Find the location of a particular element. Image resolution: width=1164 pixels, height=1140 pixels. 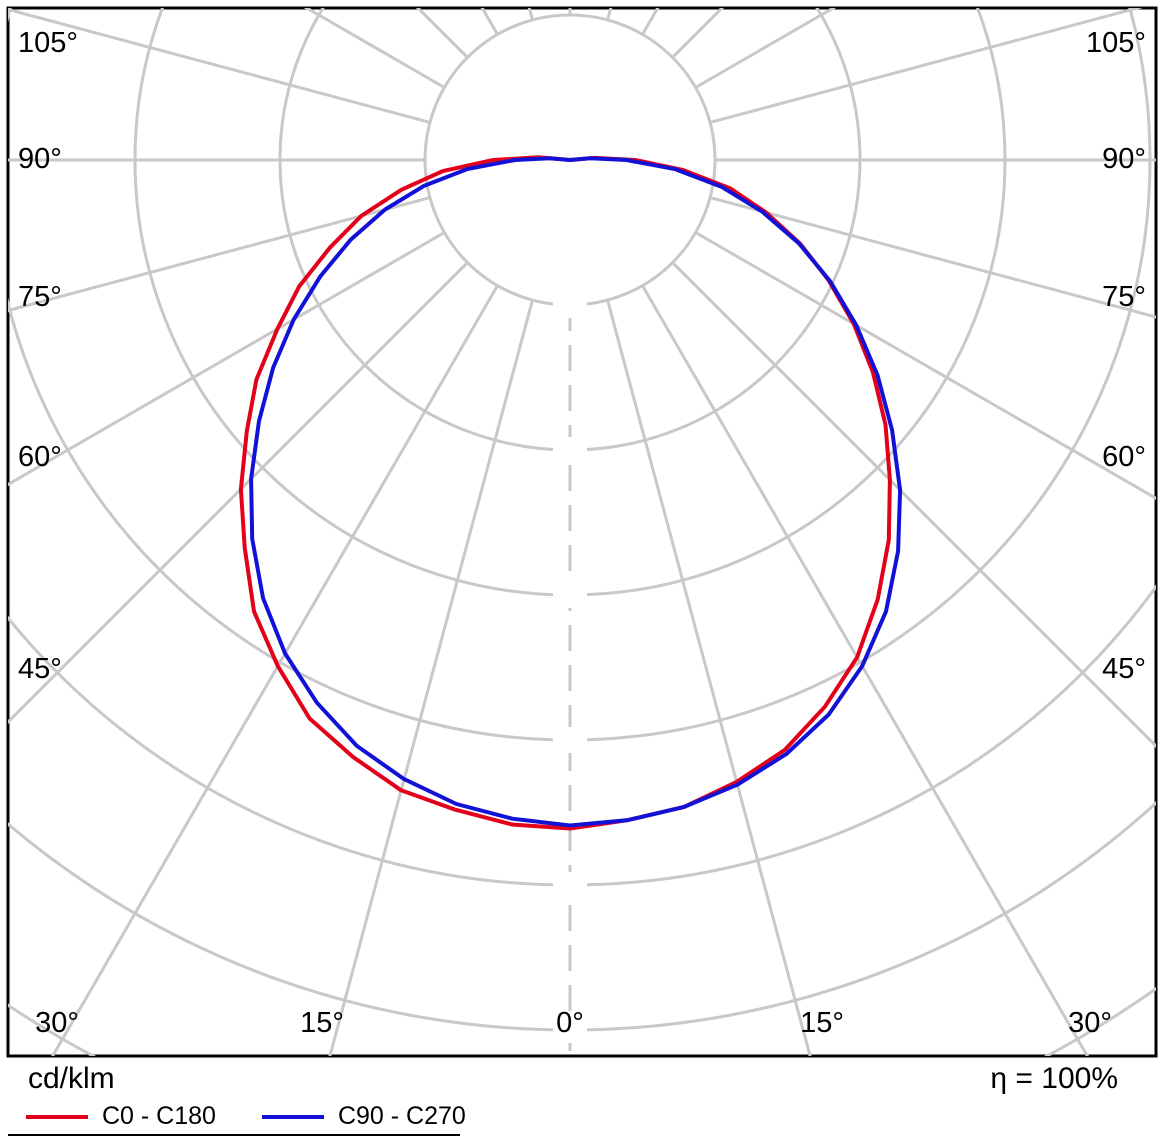

legend-label-c0-c180: C0 - C180 is located at coordinates (159, 1116).